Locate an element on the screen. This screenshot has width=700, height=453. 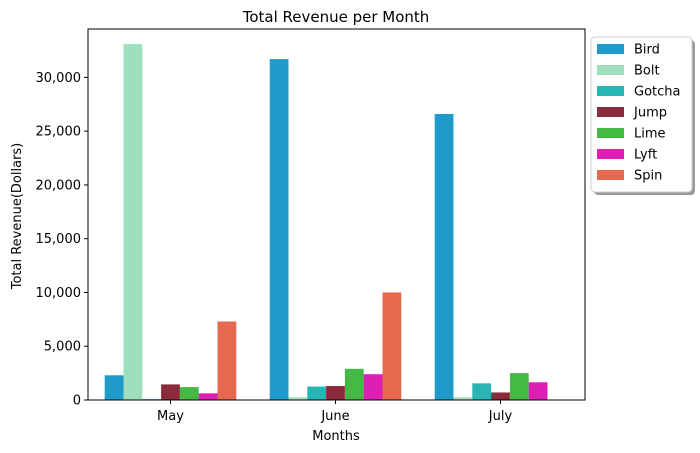
y-tick-label: 15,000 is located at coordinates (59, 239).